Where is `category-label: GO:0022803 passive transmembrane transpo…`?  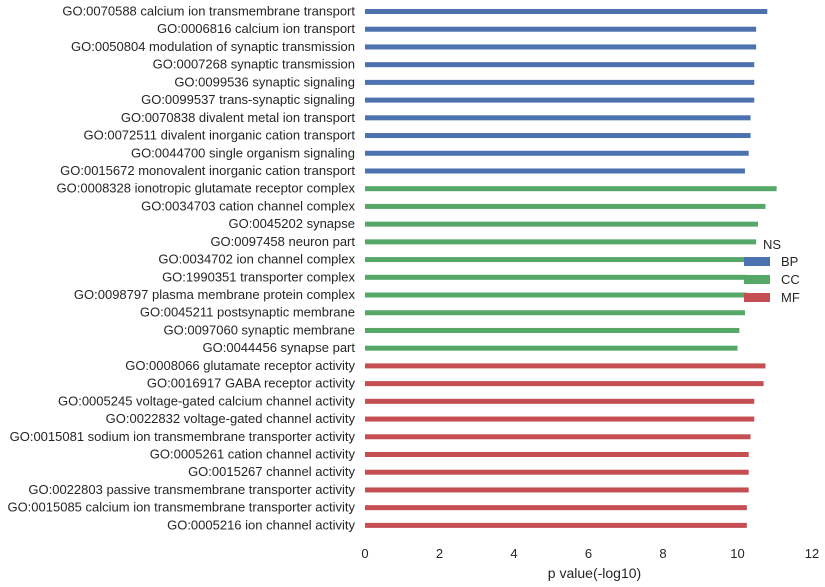
category-label: GO:0022803 passive transmembrane transpo… is located at coordinates (191, 489).